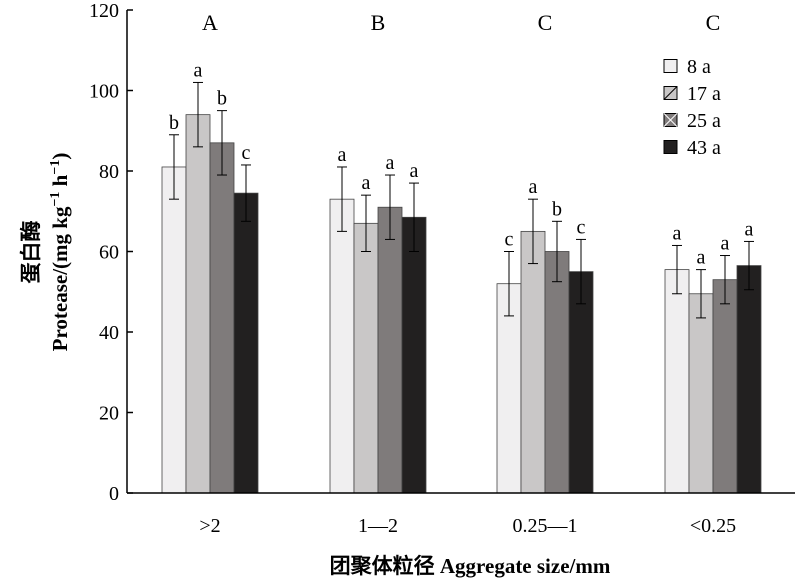  What do you see at coordinates (114, 494) in the screenshot?
I see `y-tick-label: 0` at bounding box center [114, 494].